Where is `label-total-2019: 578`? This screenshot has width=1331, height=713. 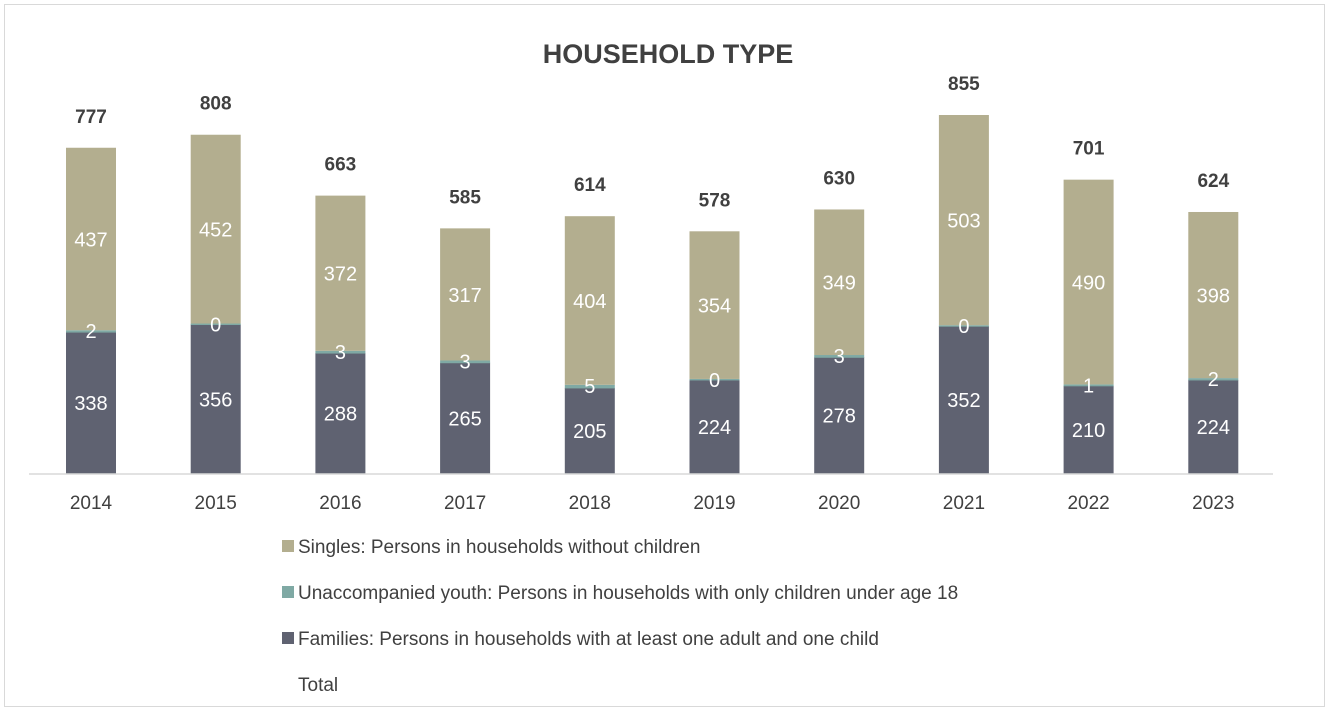 label-total-2019: 578 is located at coordinates (715, 200).